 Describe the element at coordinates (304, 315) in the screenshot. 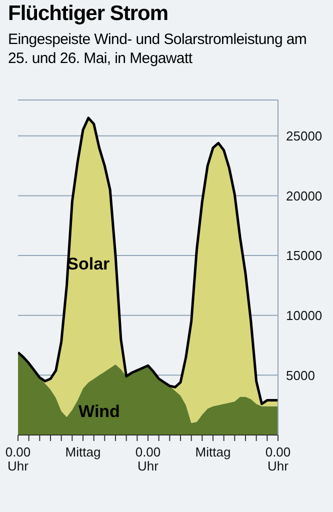

I see `y-tick-label: 10000` at that location.